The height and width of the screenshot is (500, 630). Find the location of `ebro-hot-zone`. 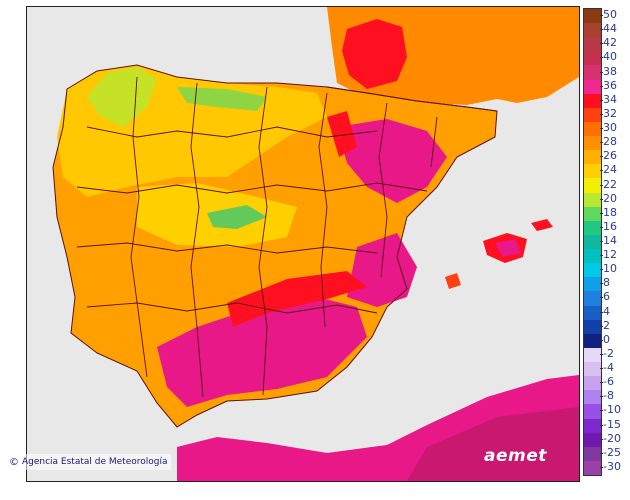

ebro-hot-zone is located at coordinates (392, 161).